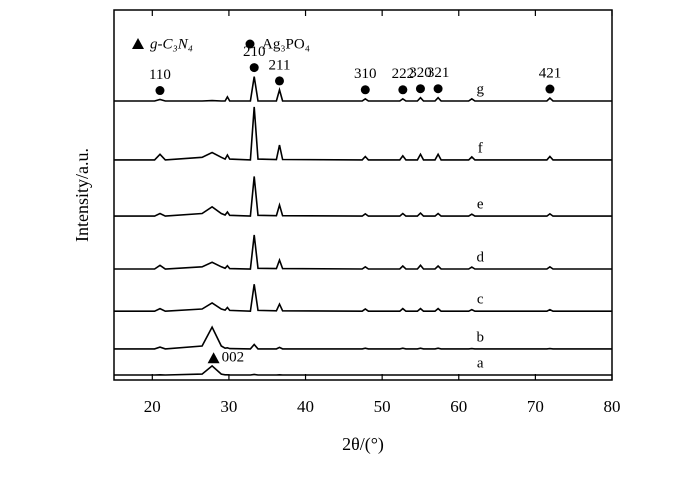 This screenshot has height=481, width=700. Describe the element at coordinates (233, 358) in the screenshot. I see `peak-label: 002` at that location.